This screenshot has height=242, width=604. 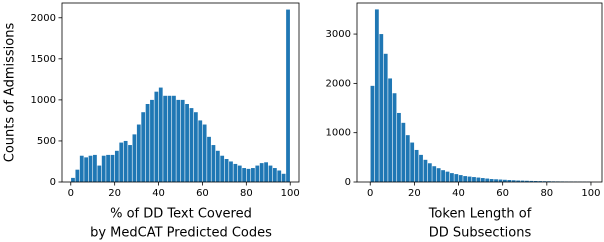 I want to click on x-tick-label: 20, so click(x=114, y=193).